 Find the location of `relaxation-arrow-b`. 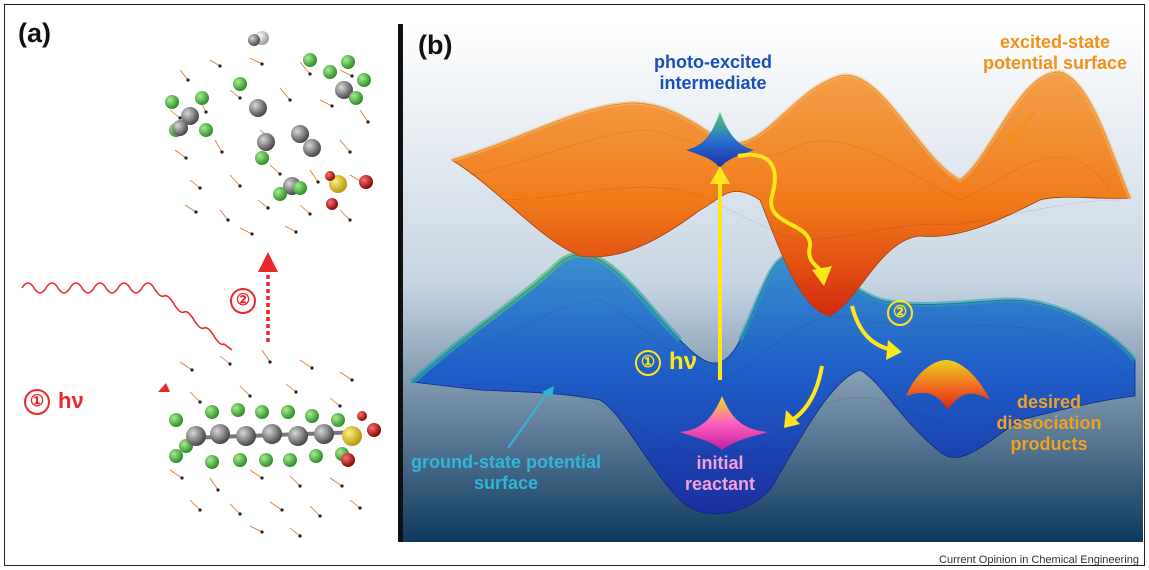

relaxation-arrow-b is located at coordinates (780, 213).